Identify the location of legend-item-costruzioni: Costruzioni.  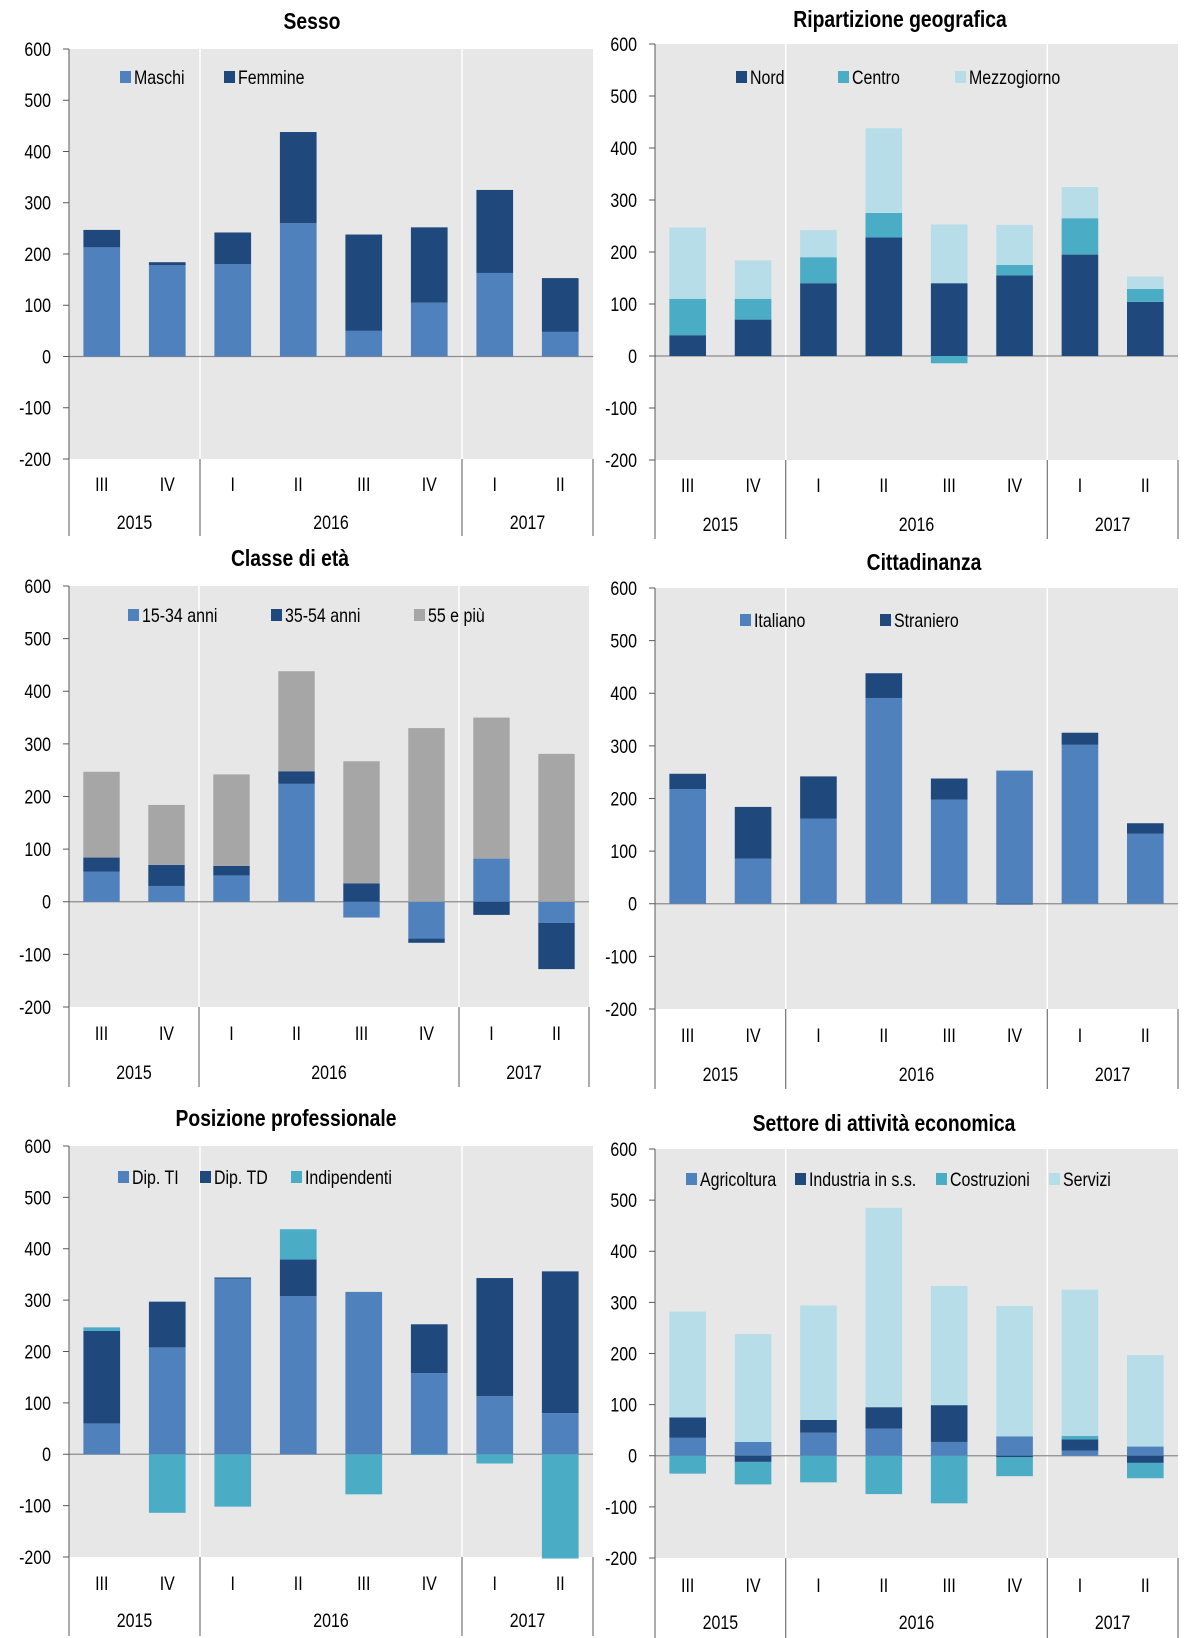
(983, 1180).